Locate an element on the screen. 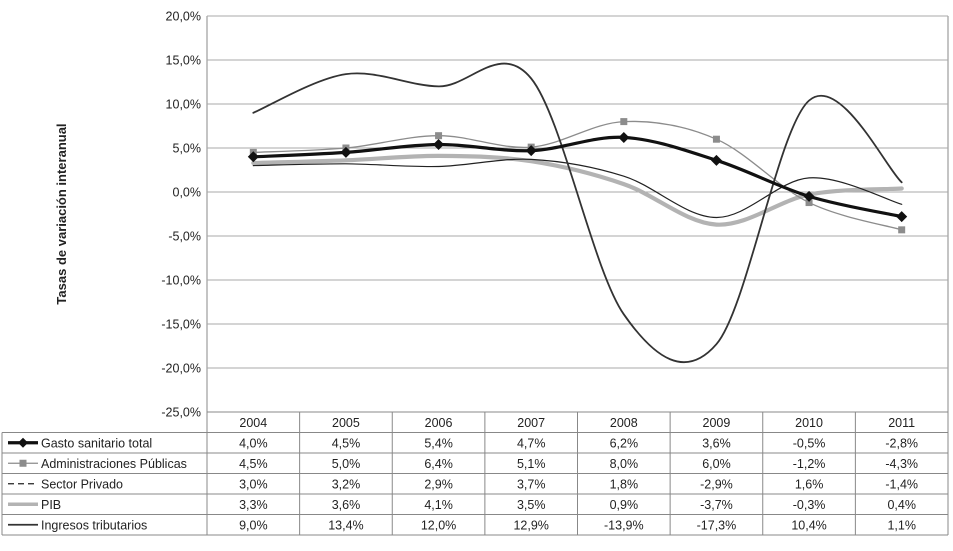 Image resolution: width=953 pixels, height=551 pixels. table-value-label: 10,4% is located at coordinates (808, 525).